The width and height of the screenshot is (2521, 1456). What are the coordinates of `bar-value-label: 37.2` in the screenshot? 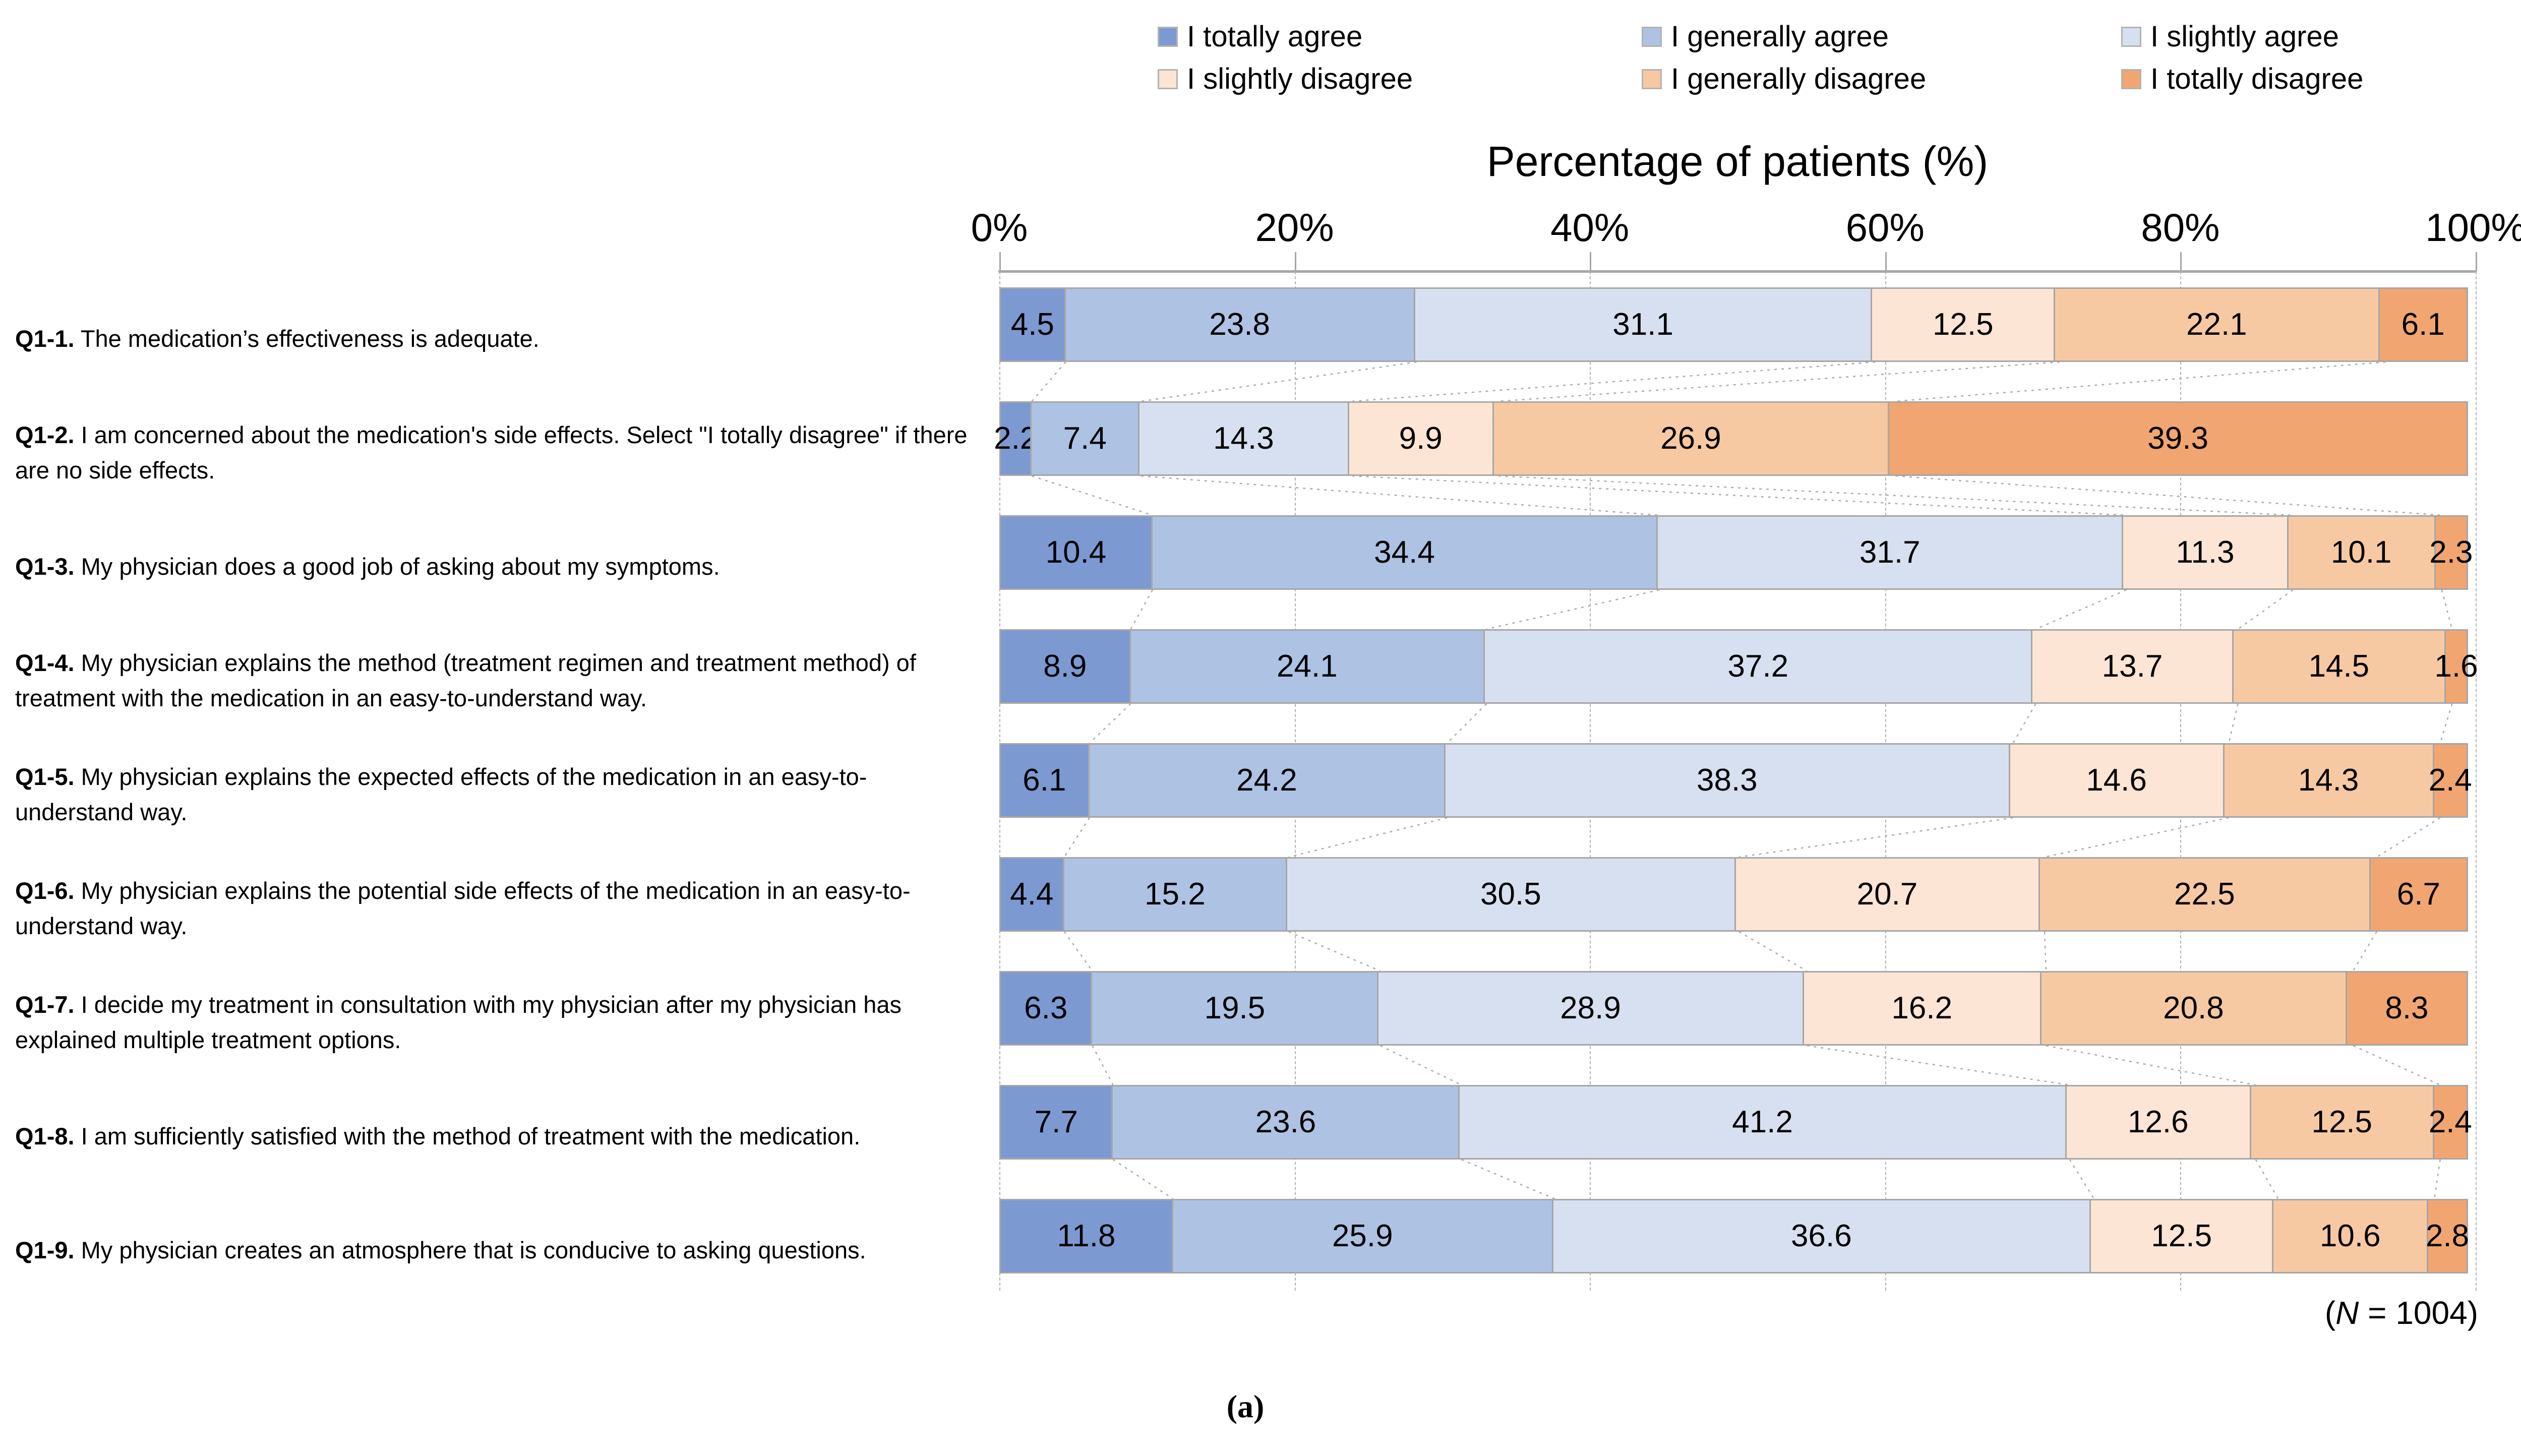 It's located at (1758, 666).